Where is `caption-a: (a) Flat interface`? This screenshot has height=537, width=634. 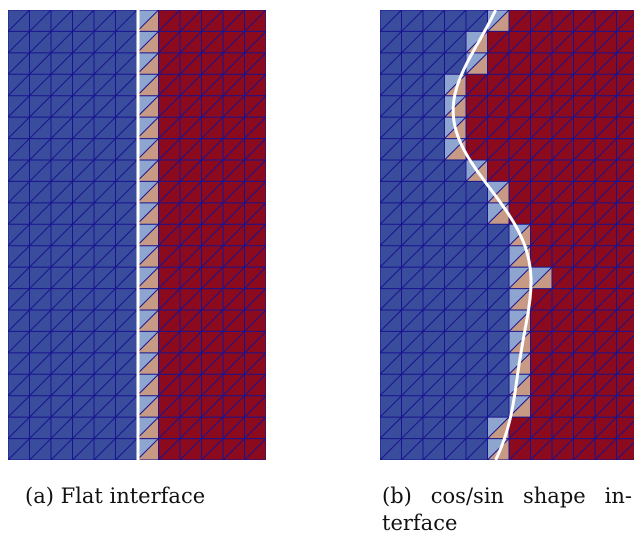 caption-a: (a) Flat interface is located at coordinates (155, 496).